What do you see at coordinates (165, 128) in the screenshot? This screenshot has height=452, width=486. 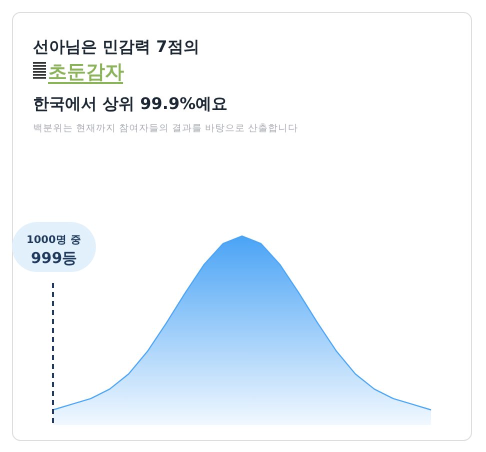 I see `chart-subtitle: 백분위는 현재까지 참여자들의 결과를 바탕으로 산출합니다` at bounding box center [165, 128].